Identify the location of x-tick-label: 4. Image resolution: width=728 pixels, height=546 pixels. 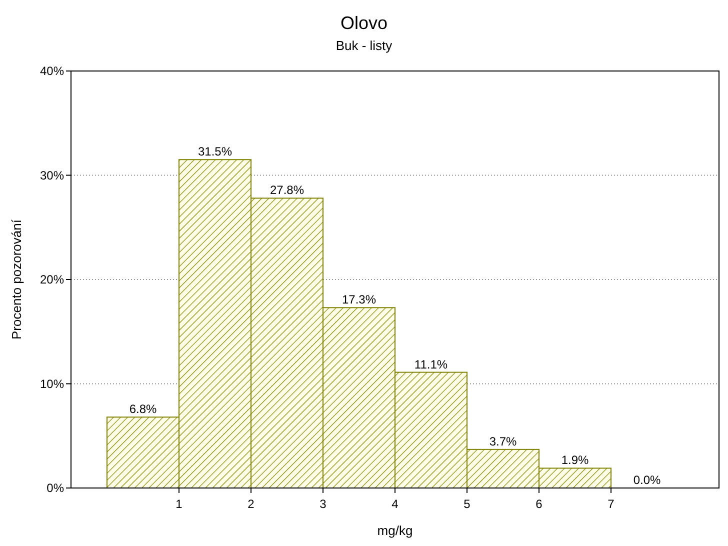
(395, 504).